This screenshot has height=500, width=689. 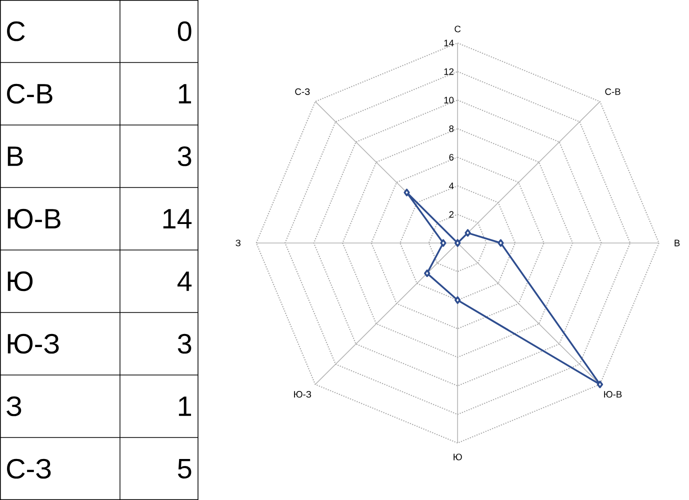 What do you see at coordinates (613, 394) in the screenshot?
I see `spoke-label: Ю-В` at bounding box center [613, 394].